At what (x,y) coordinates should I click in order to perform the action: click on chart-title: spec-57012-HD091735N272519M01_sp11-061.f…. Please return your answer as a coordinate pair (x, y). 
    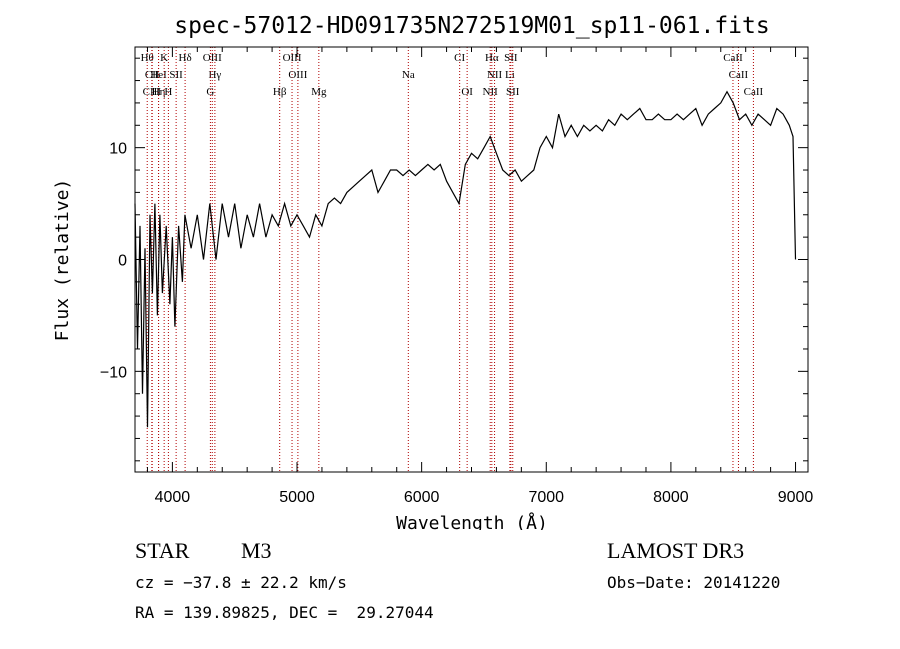
    Looking at the image, I should click on (471, 26).